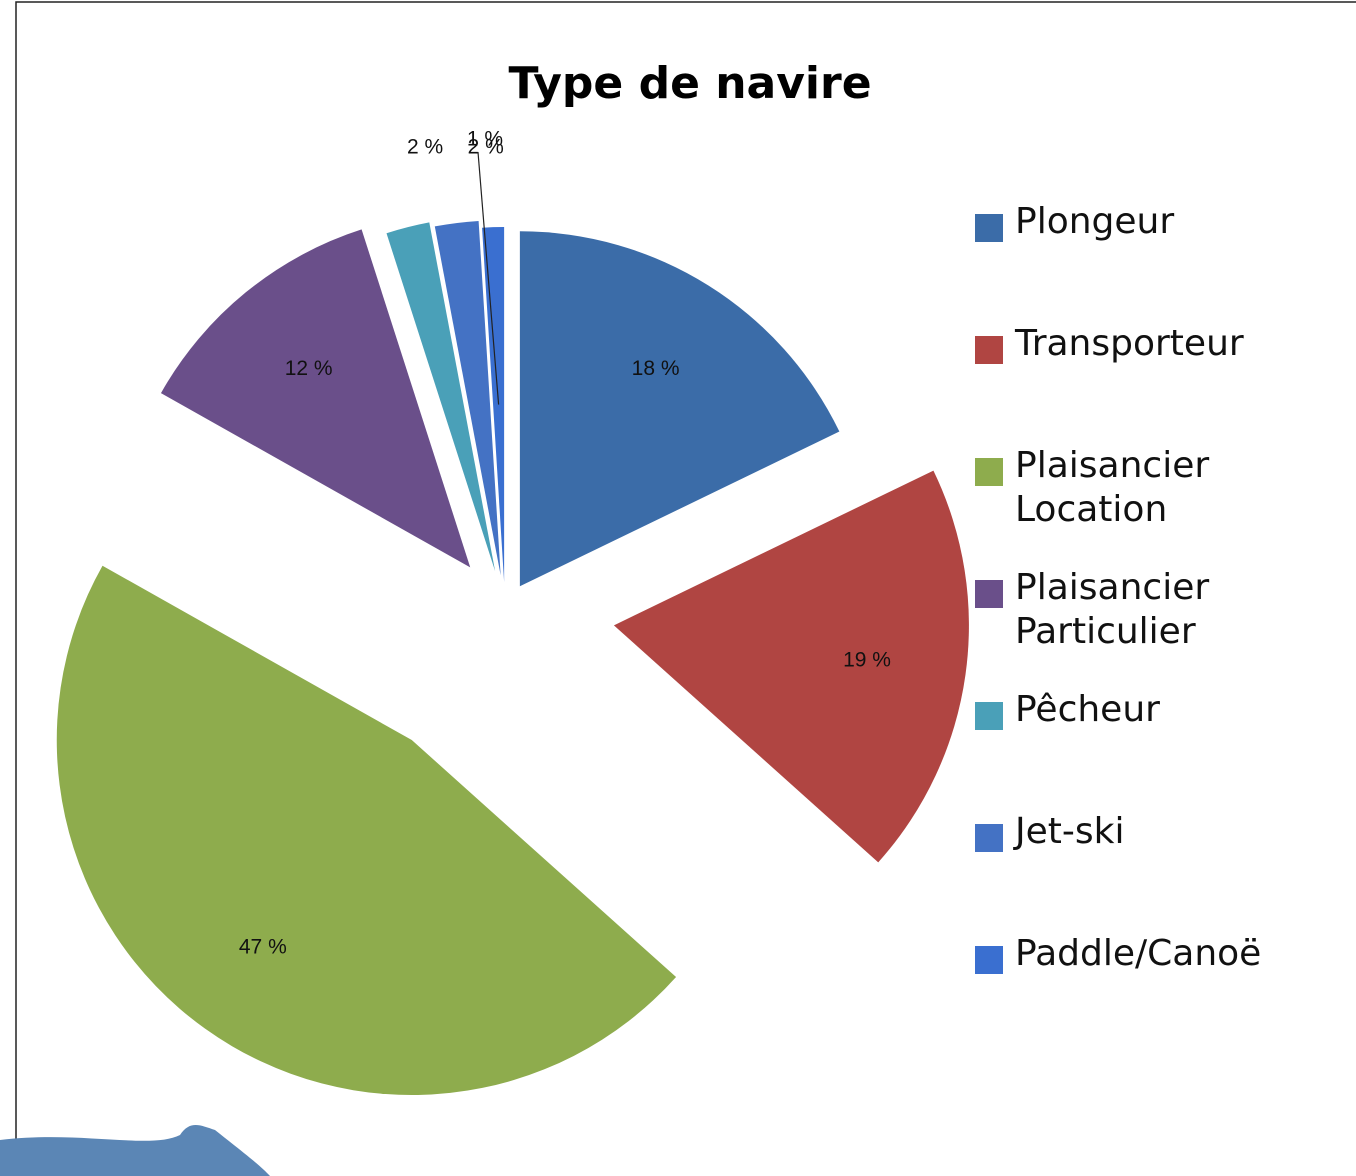 The width and height of the screenshot is (1356, 1176). I want to click on legend-item: Paddle/Canoë, so click(1140, 978).